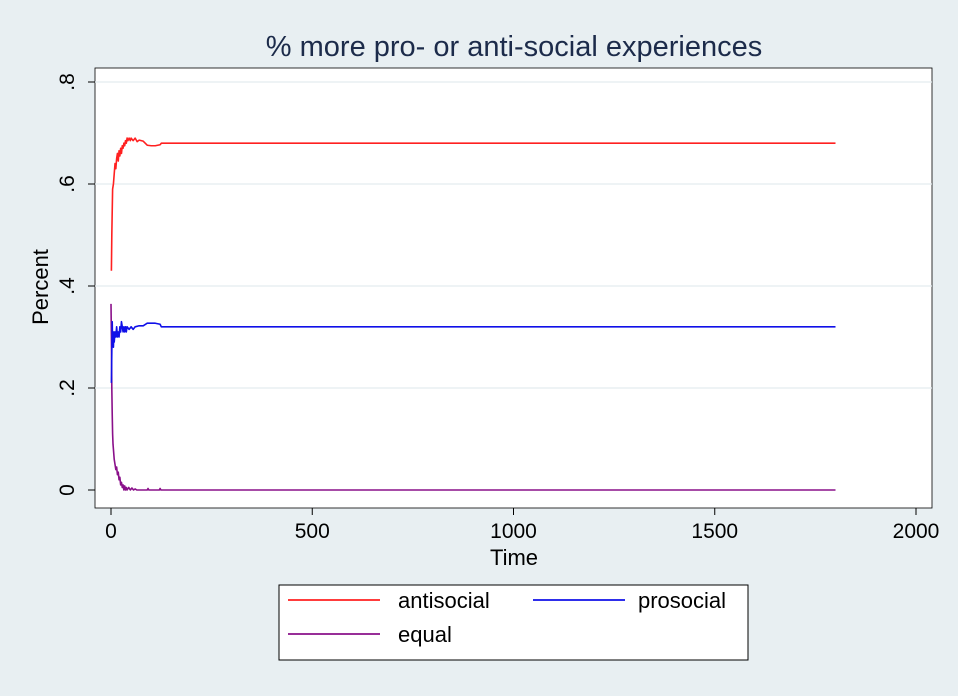 This screenshot has height=696, width=958. I want to click on y-tick-label-1: .2, so click(67, 388).